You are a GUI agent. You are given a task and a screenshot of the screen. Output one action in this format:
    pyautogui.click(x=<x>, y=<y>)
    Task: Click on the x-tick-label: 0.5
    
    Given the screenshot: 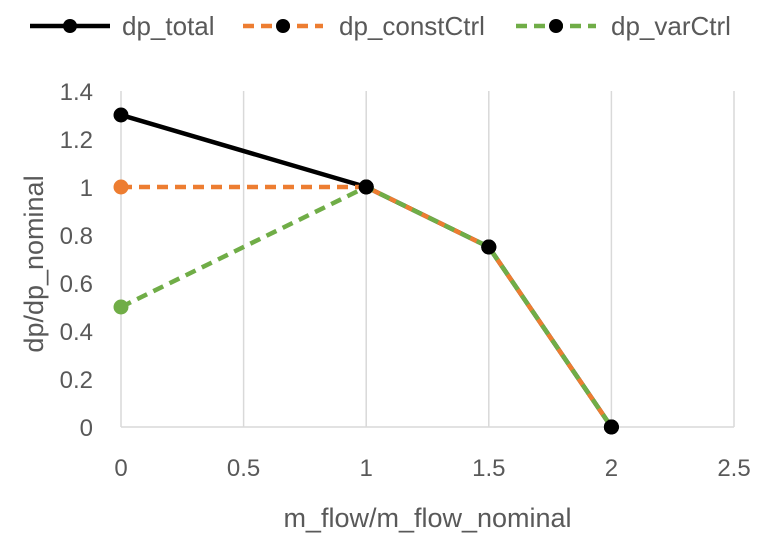 What is the action you would take?
    pyautogui.click(x=243, y=468)
    